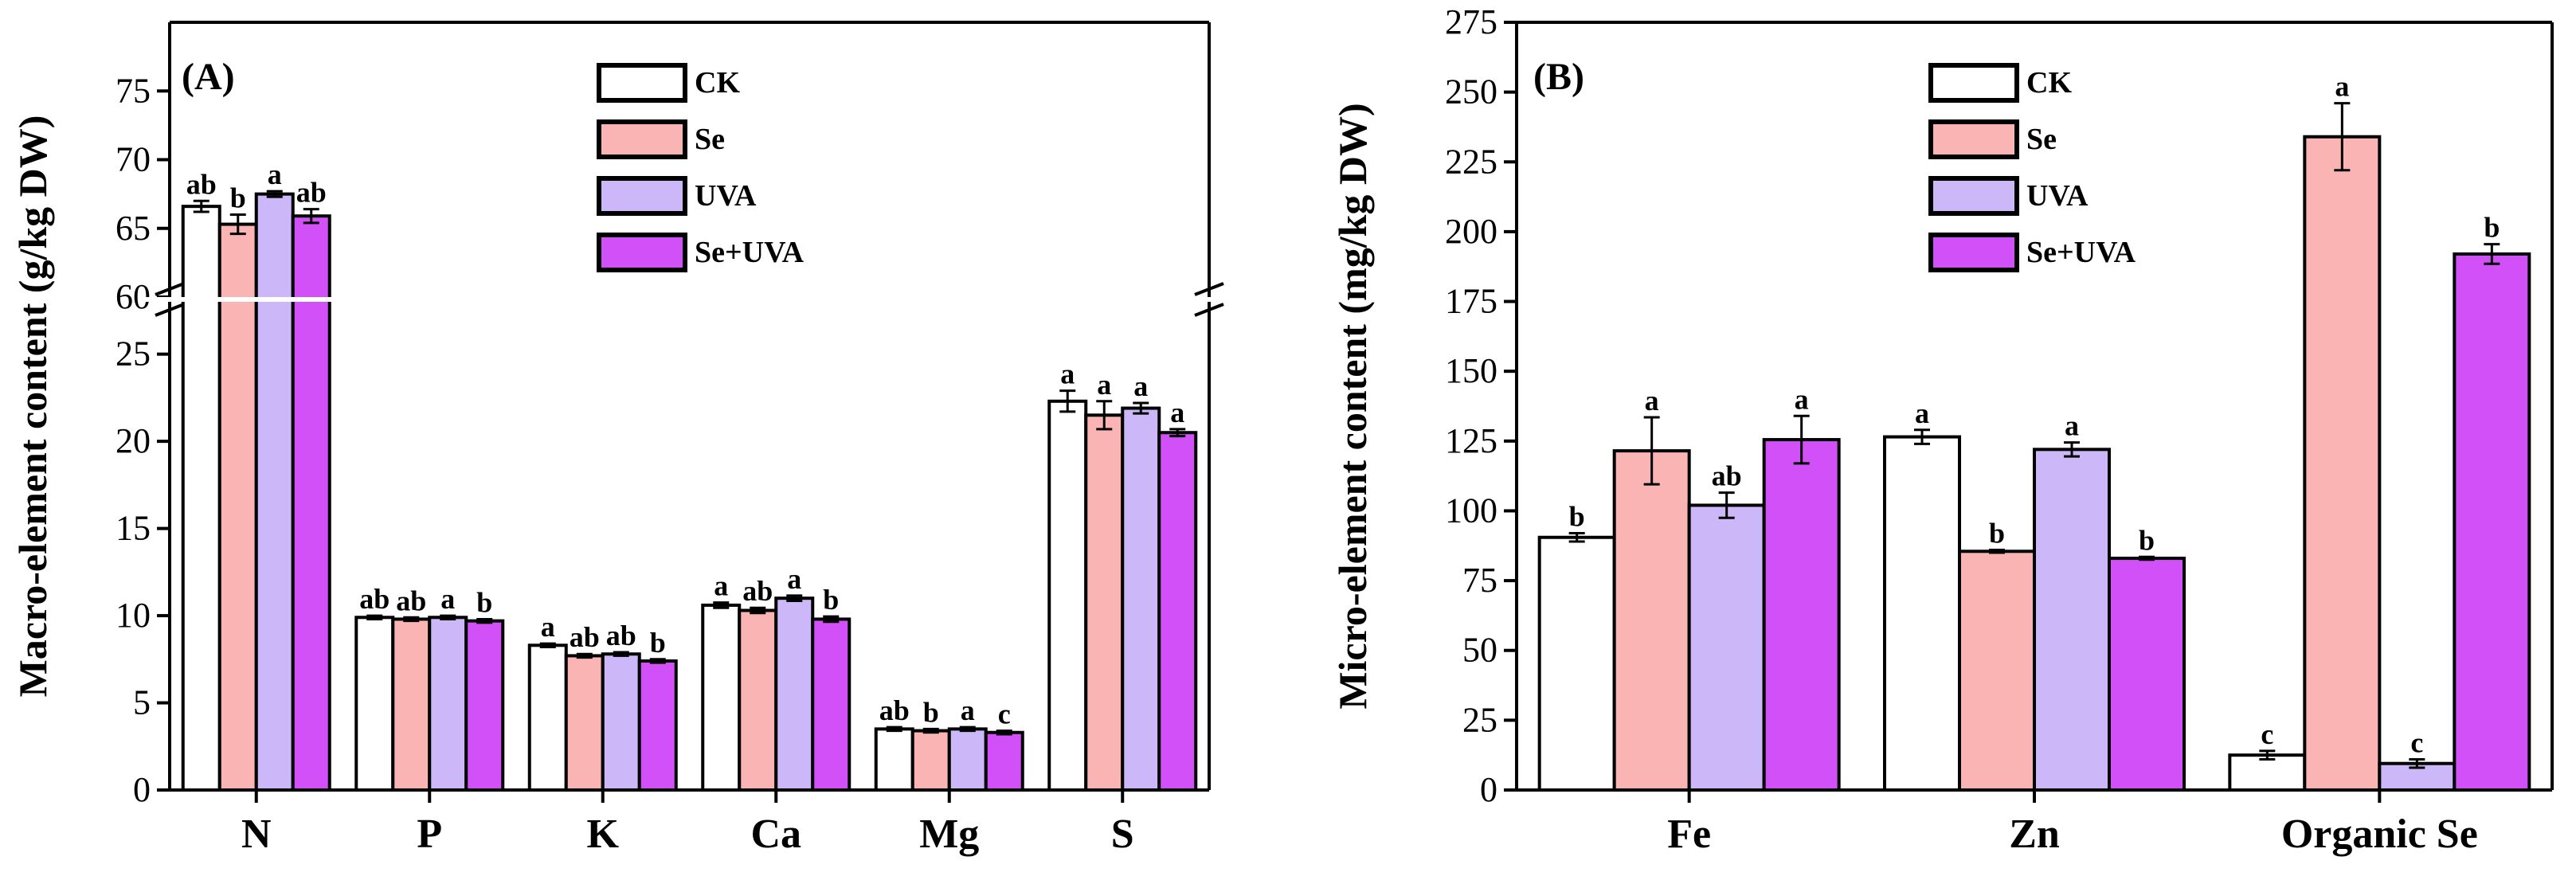 The width and height of the screenshot is (2576, 880). Describe the element at coordinates (274, 492) in the screenshot. I see `bar-uva-n` at that location.